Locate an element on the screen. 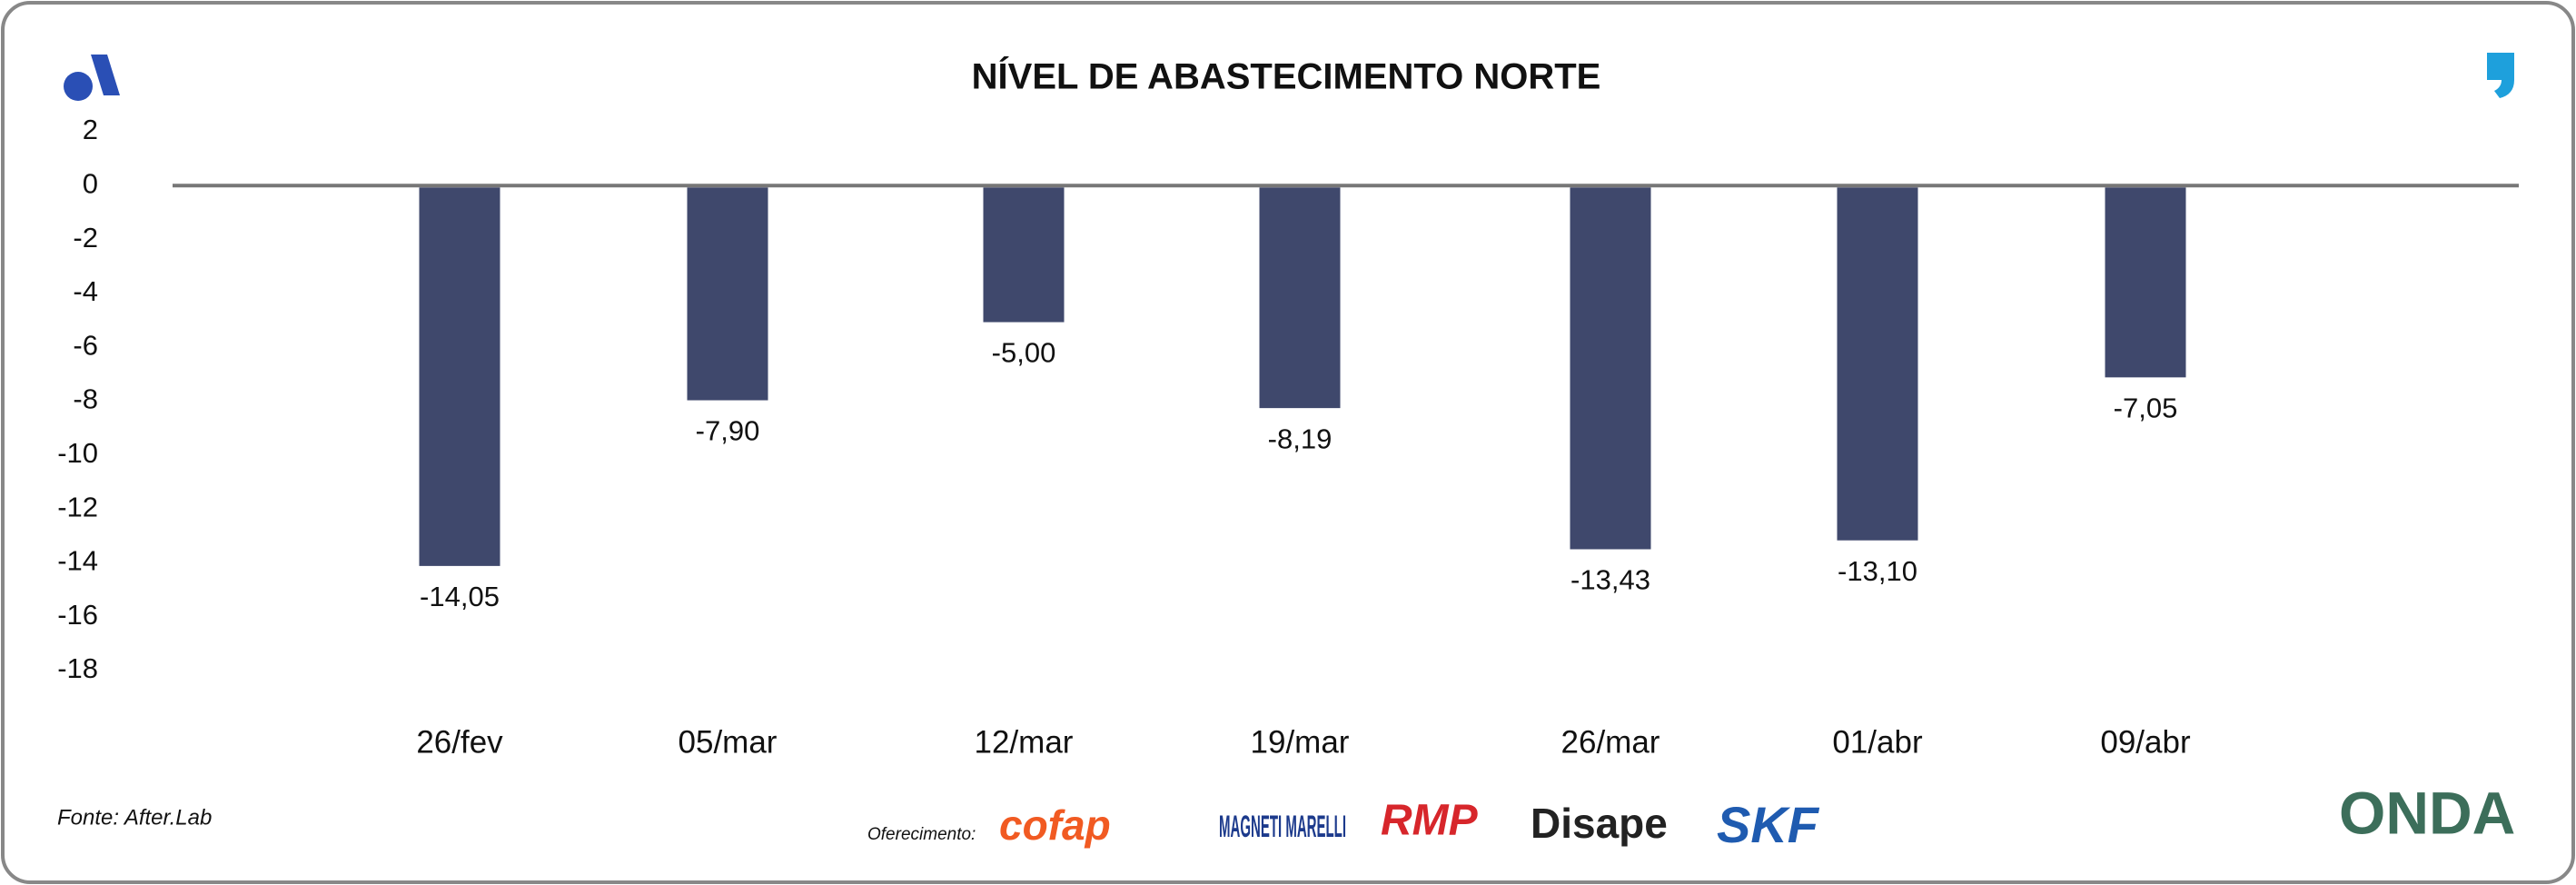 The image size is (2576, 885). x-tick-label: 09/abr is located at coordinates (2145, 742).